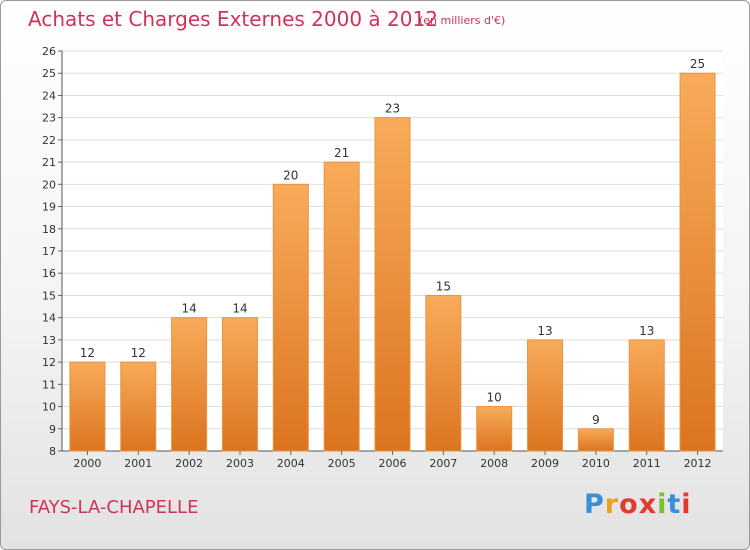 This screenshot has width=750, height=550. What do you see at coordinates (494, 398) in the screenshot?
I see `bar-value-label: 10` at bounding box center [494, 398].